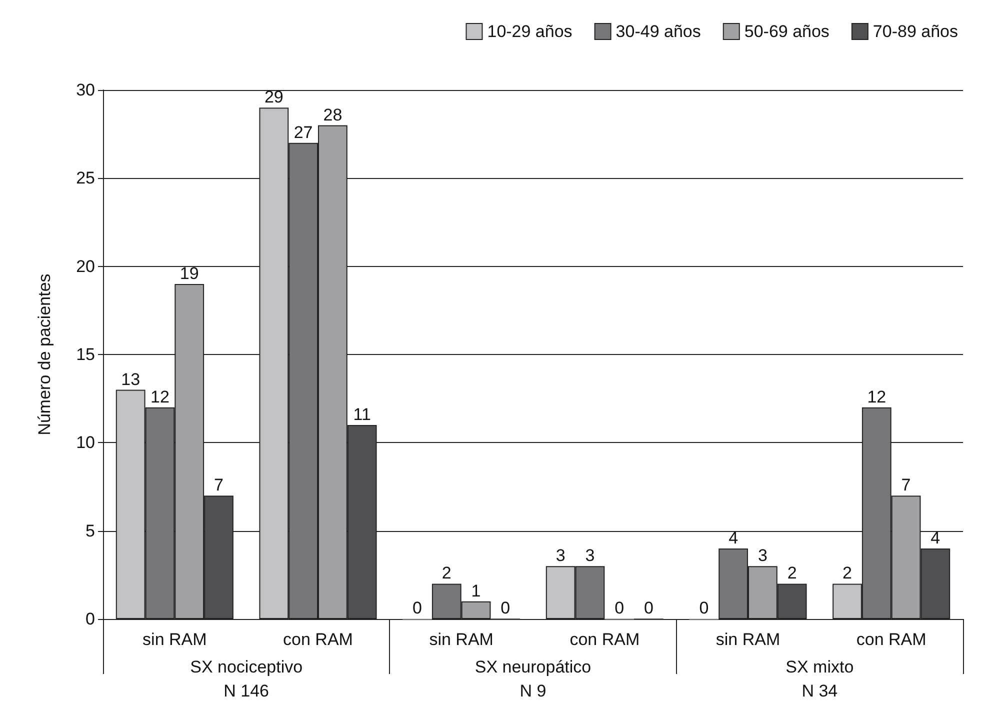  I want to click on legend-label: 10-29 años, so click(529, 31).